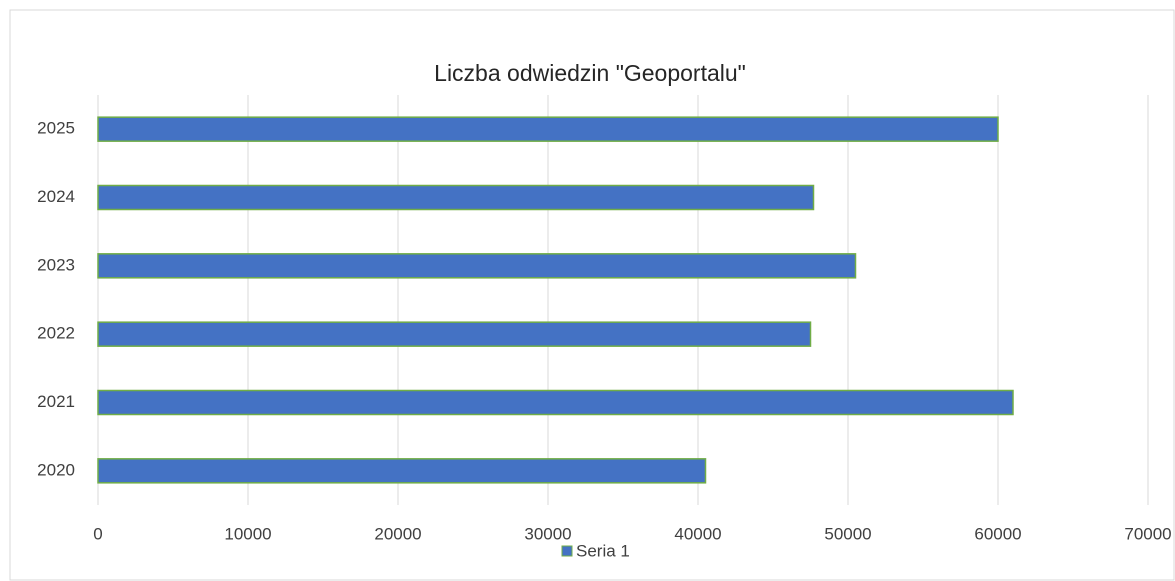  What do you see at coordinates (56, 264) in the screenshot?
I see `y-tick-label: 2023` at bounding box center [56, 264].